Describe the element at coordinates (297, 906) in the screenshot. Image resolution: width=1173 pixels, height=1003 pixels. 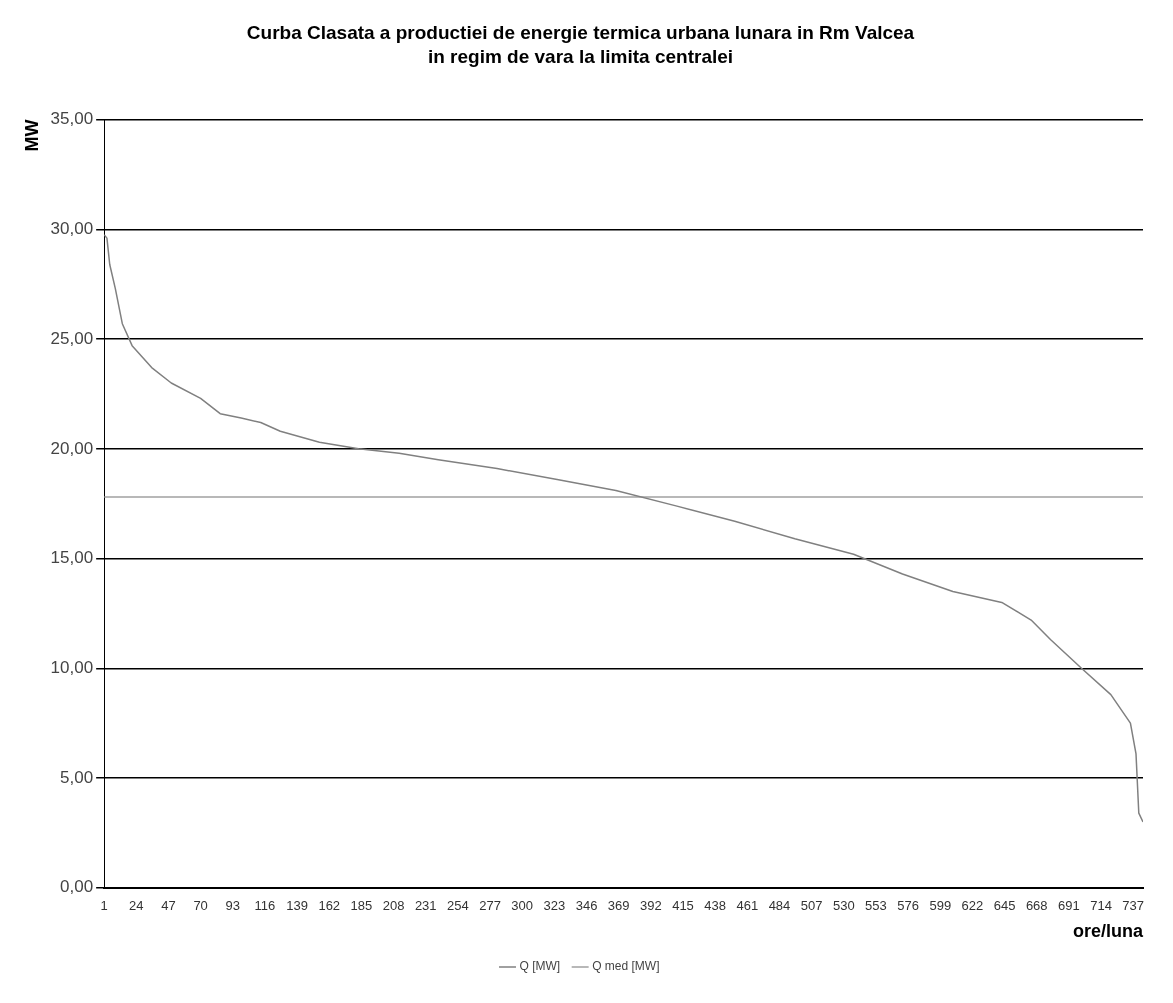
I see `x-tick-label: 139` at that location.